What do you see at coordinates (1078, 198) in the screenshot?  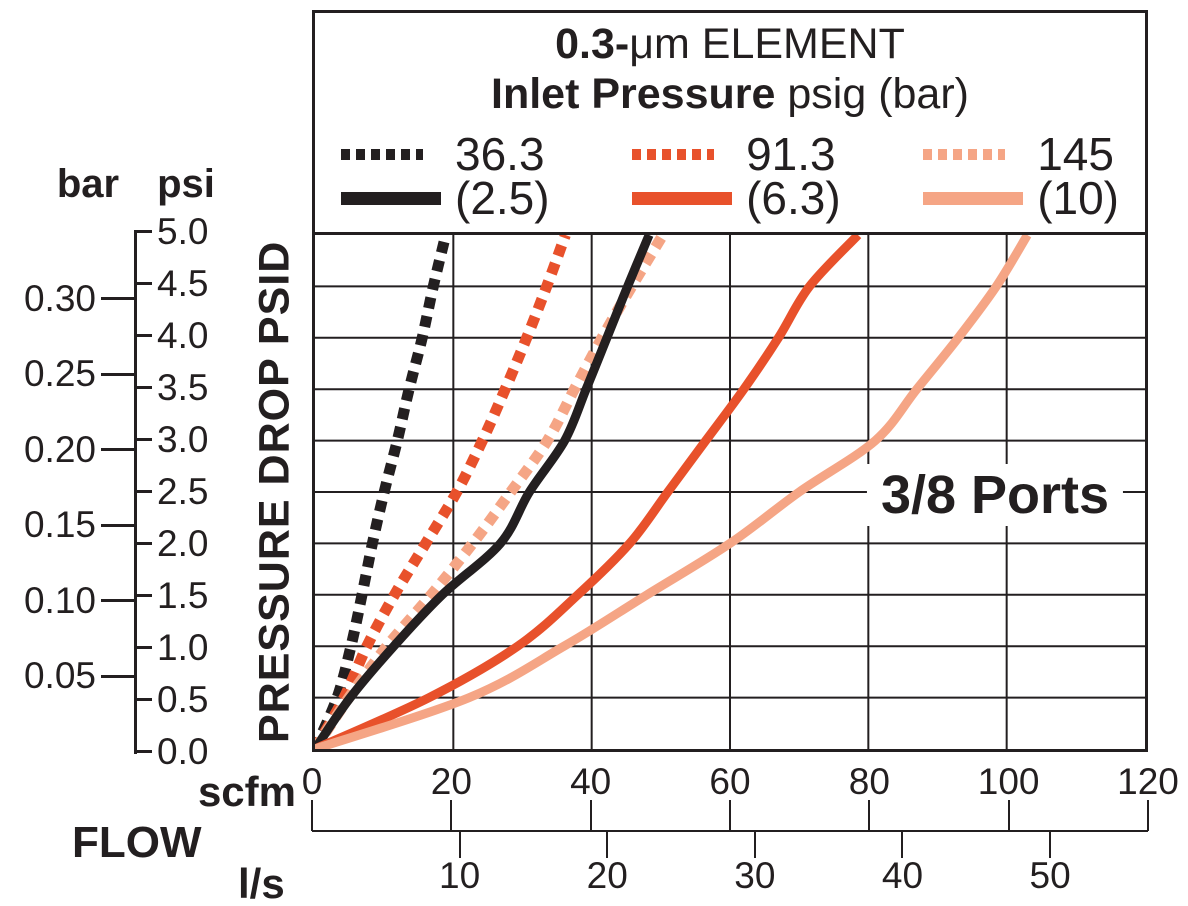 I see `legend-bar-value: (10)` at bounding box center [1078, 198].